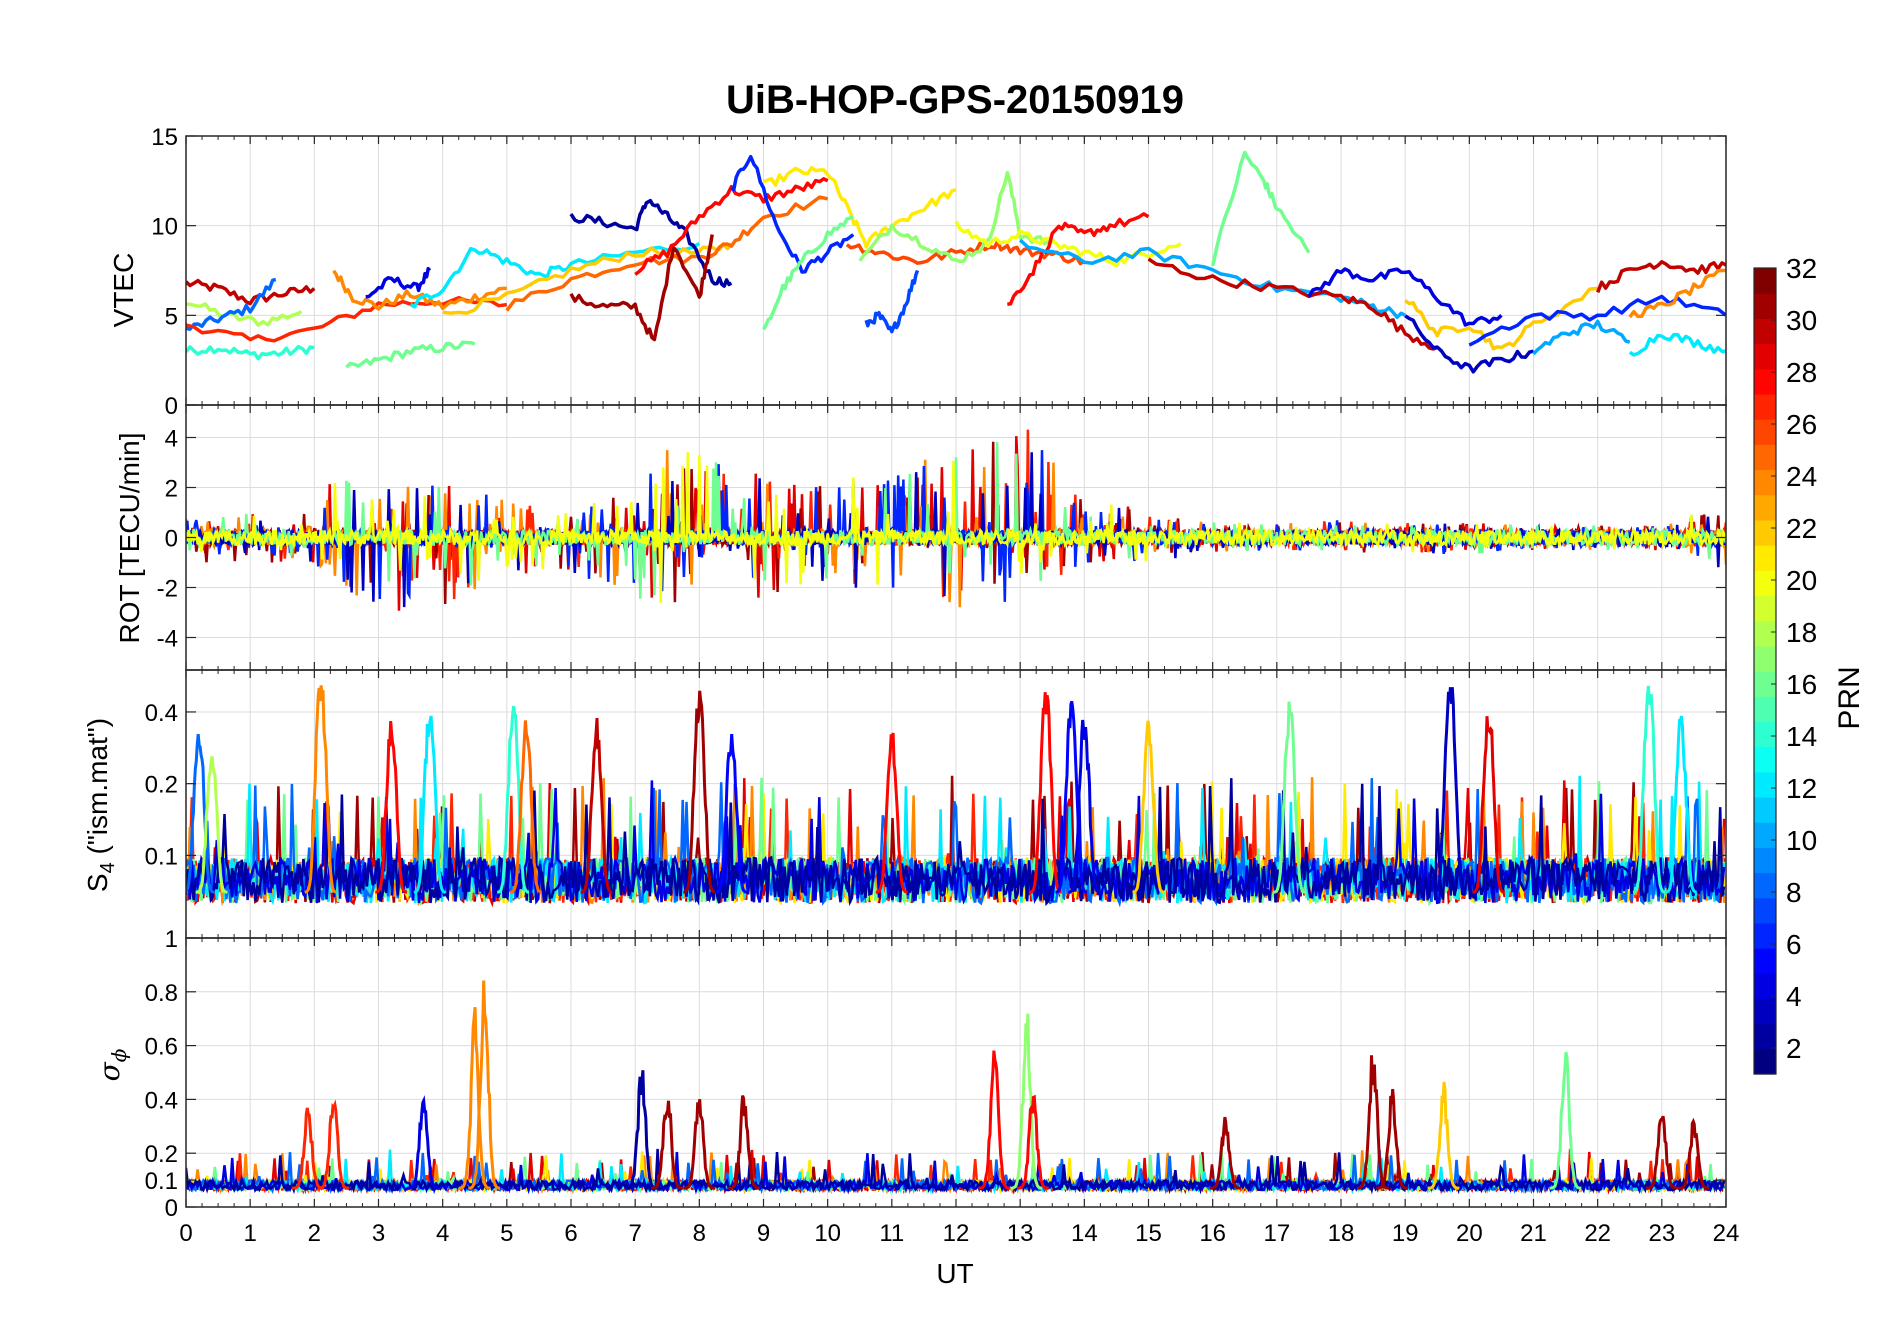  I want to click on colorbar-tick-label: 20, so click(1801, 580).